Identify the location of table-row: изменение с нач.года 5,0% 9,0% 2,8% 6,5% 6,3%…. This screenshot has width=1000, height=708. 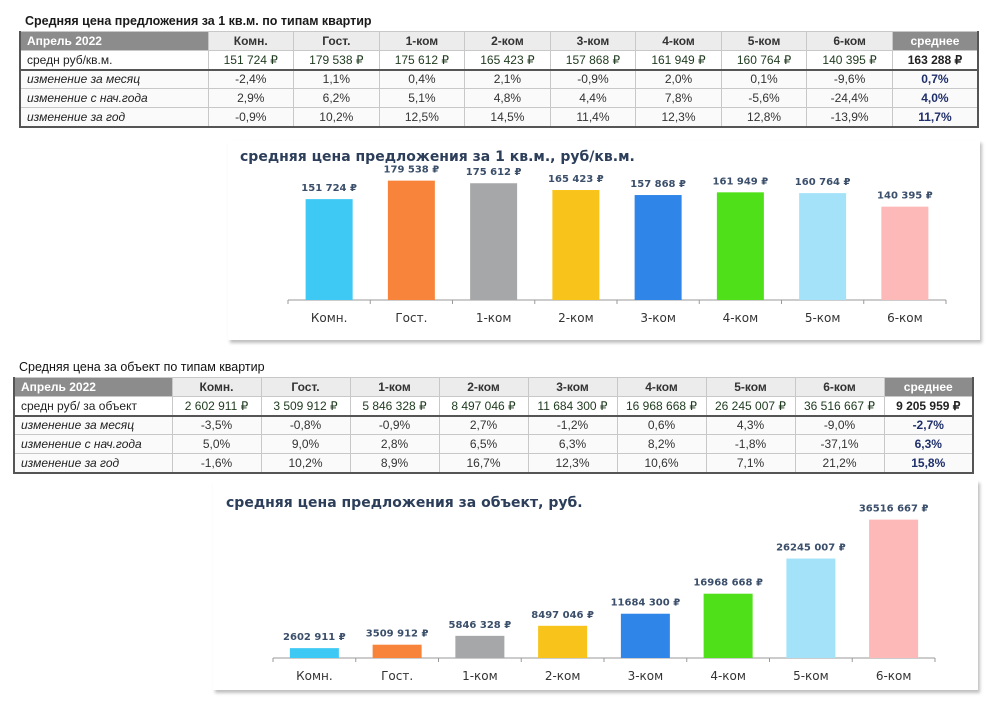
(493, 444).